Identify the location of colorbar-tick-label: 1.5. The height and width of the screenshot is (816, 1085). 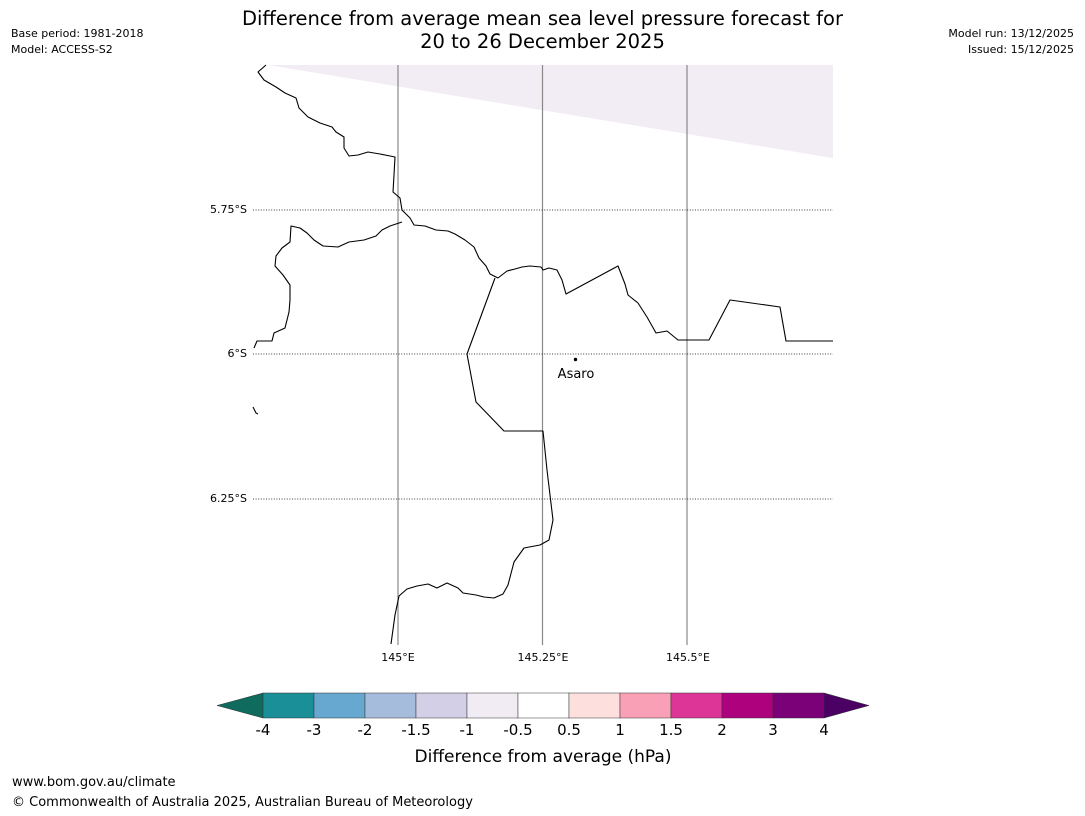
(671, 730).